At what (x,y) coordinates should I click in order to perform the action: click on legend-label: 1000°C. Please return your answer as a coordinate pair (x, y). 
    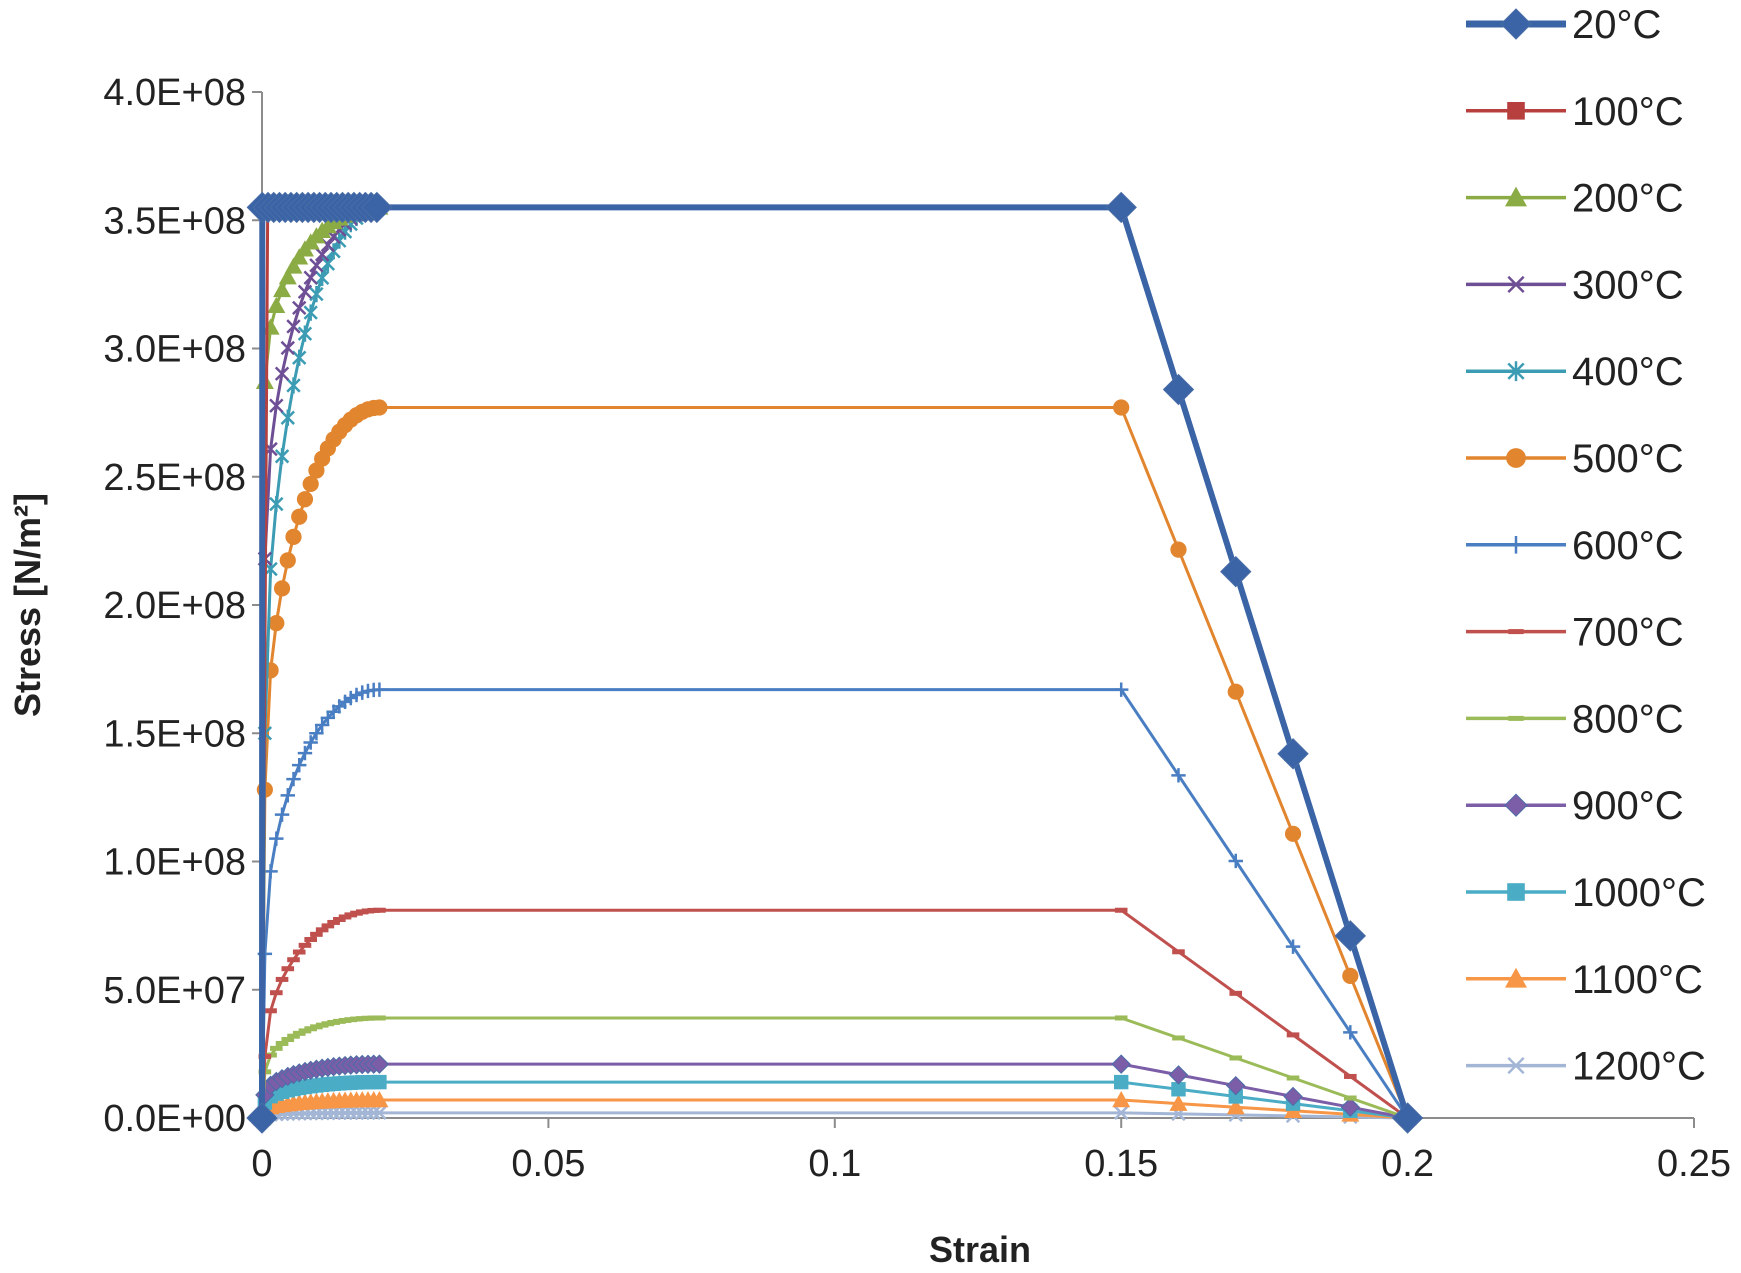
    Looking at the image, I should click on (1639, 893).